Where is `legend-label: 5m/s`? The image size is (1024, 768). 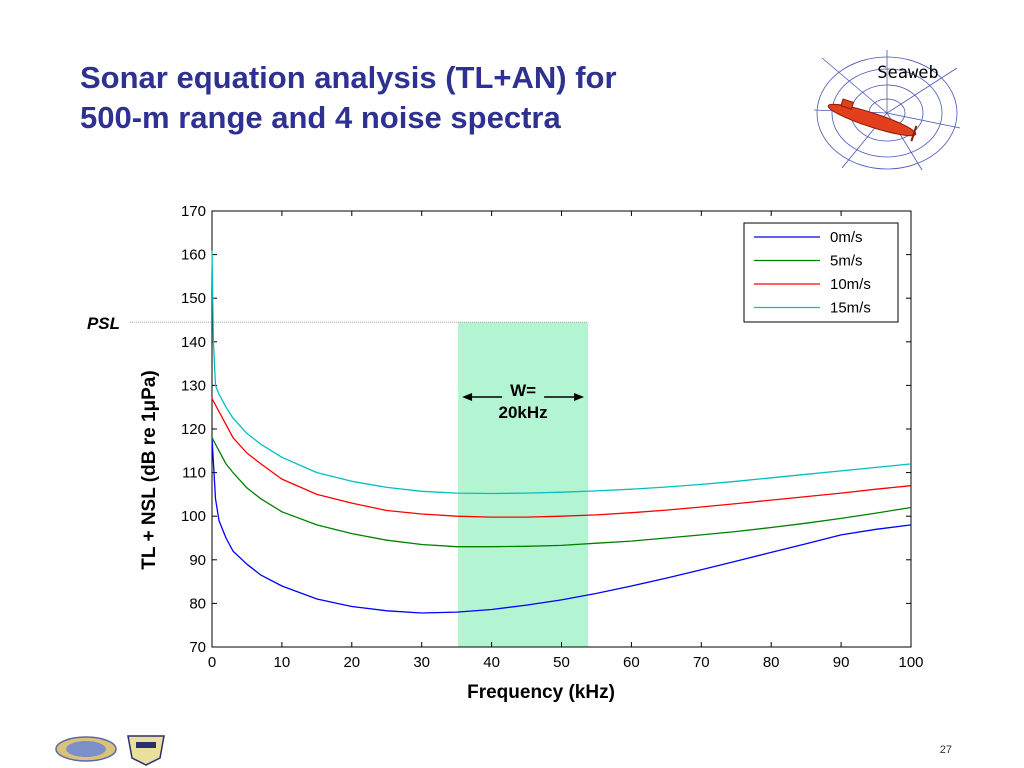 legend-label: 5m/s is located at coordinates (846, 261).